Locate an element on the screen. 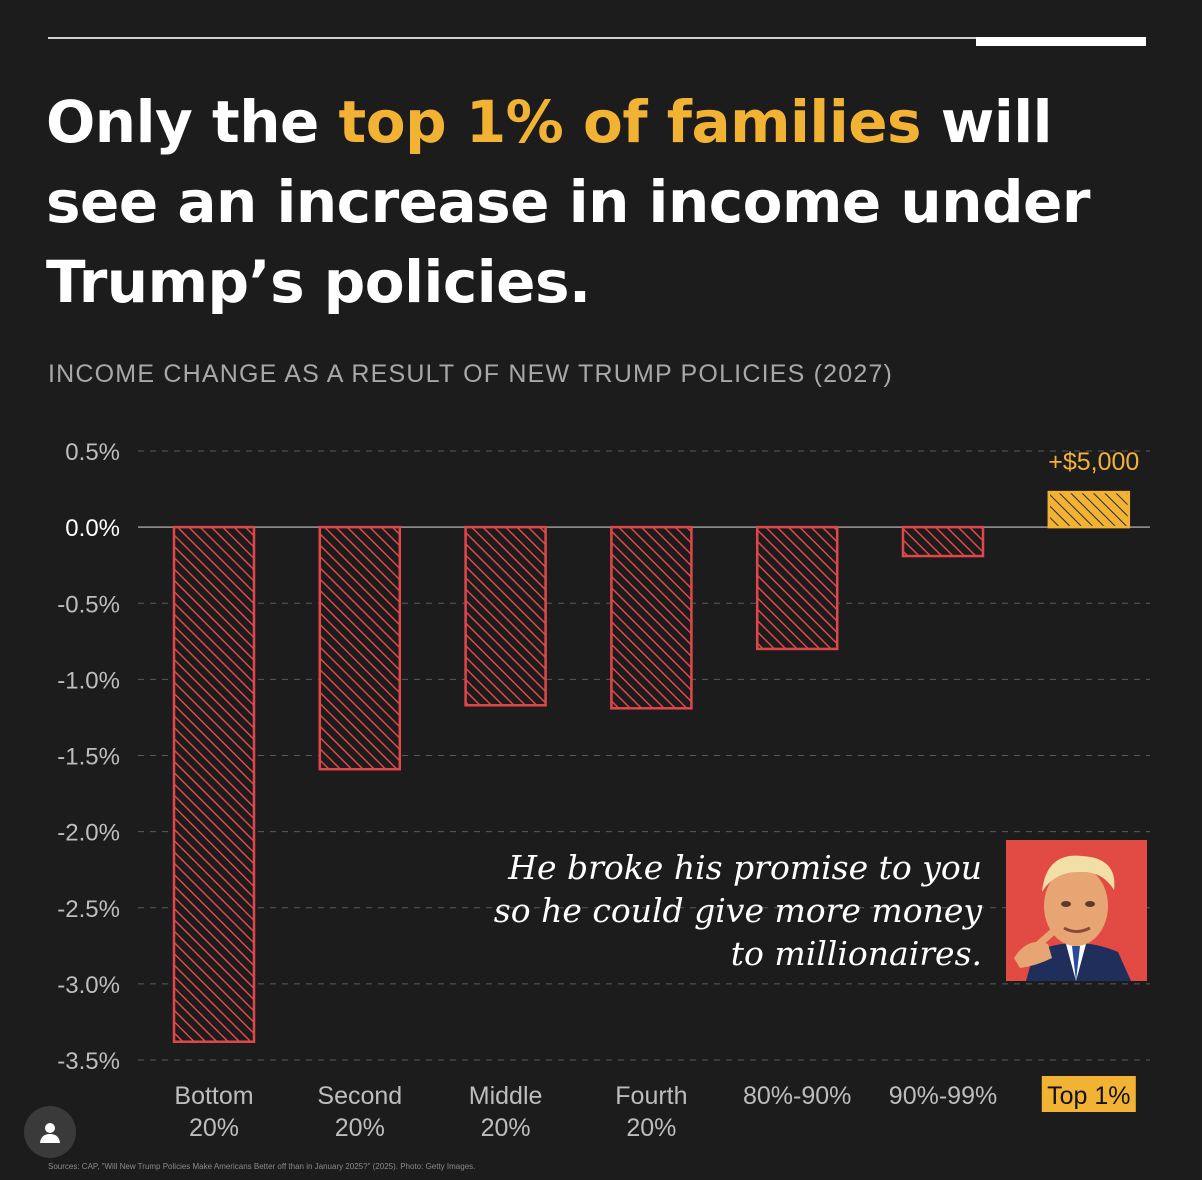 Image resolution: width=1202 pixels, height=1180 pixels. headline-highlight: top 1% of families is located at coordinates (630, 122).